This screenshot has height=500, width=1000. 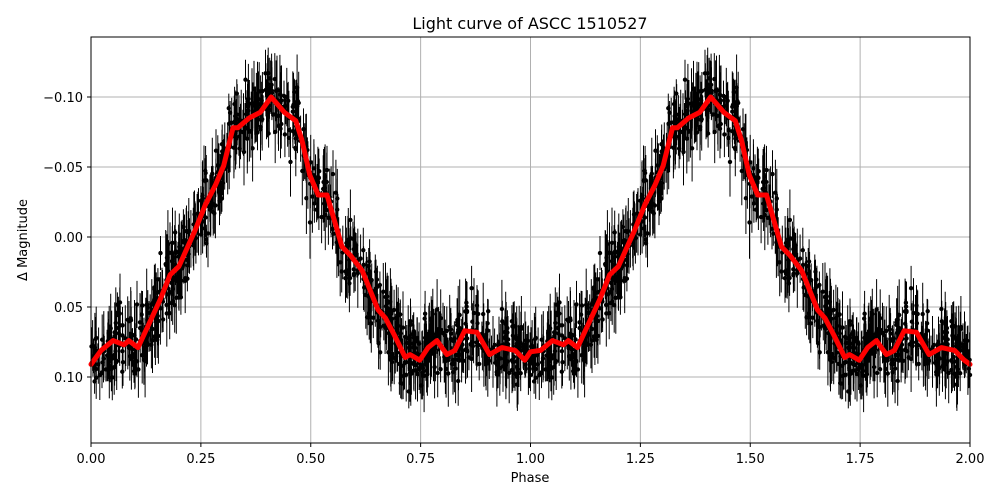 I want to click on x-tick-label: 1.25, so click(x=640, y=459).